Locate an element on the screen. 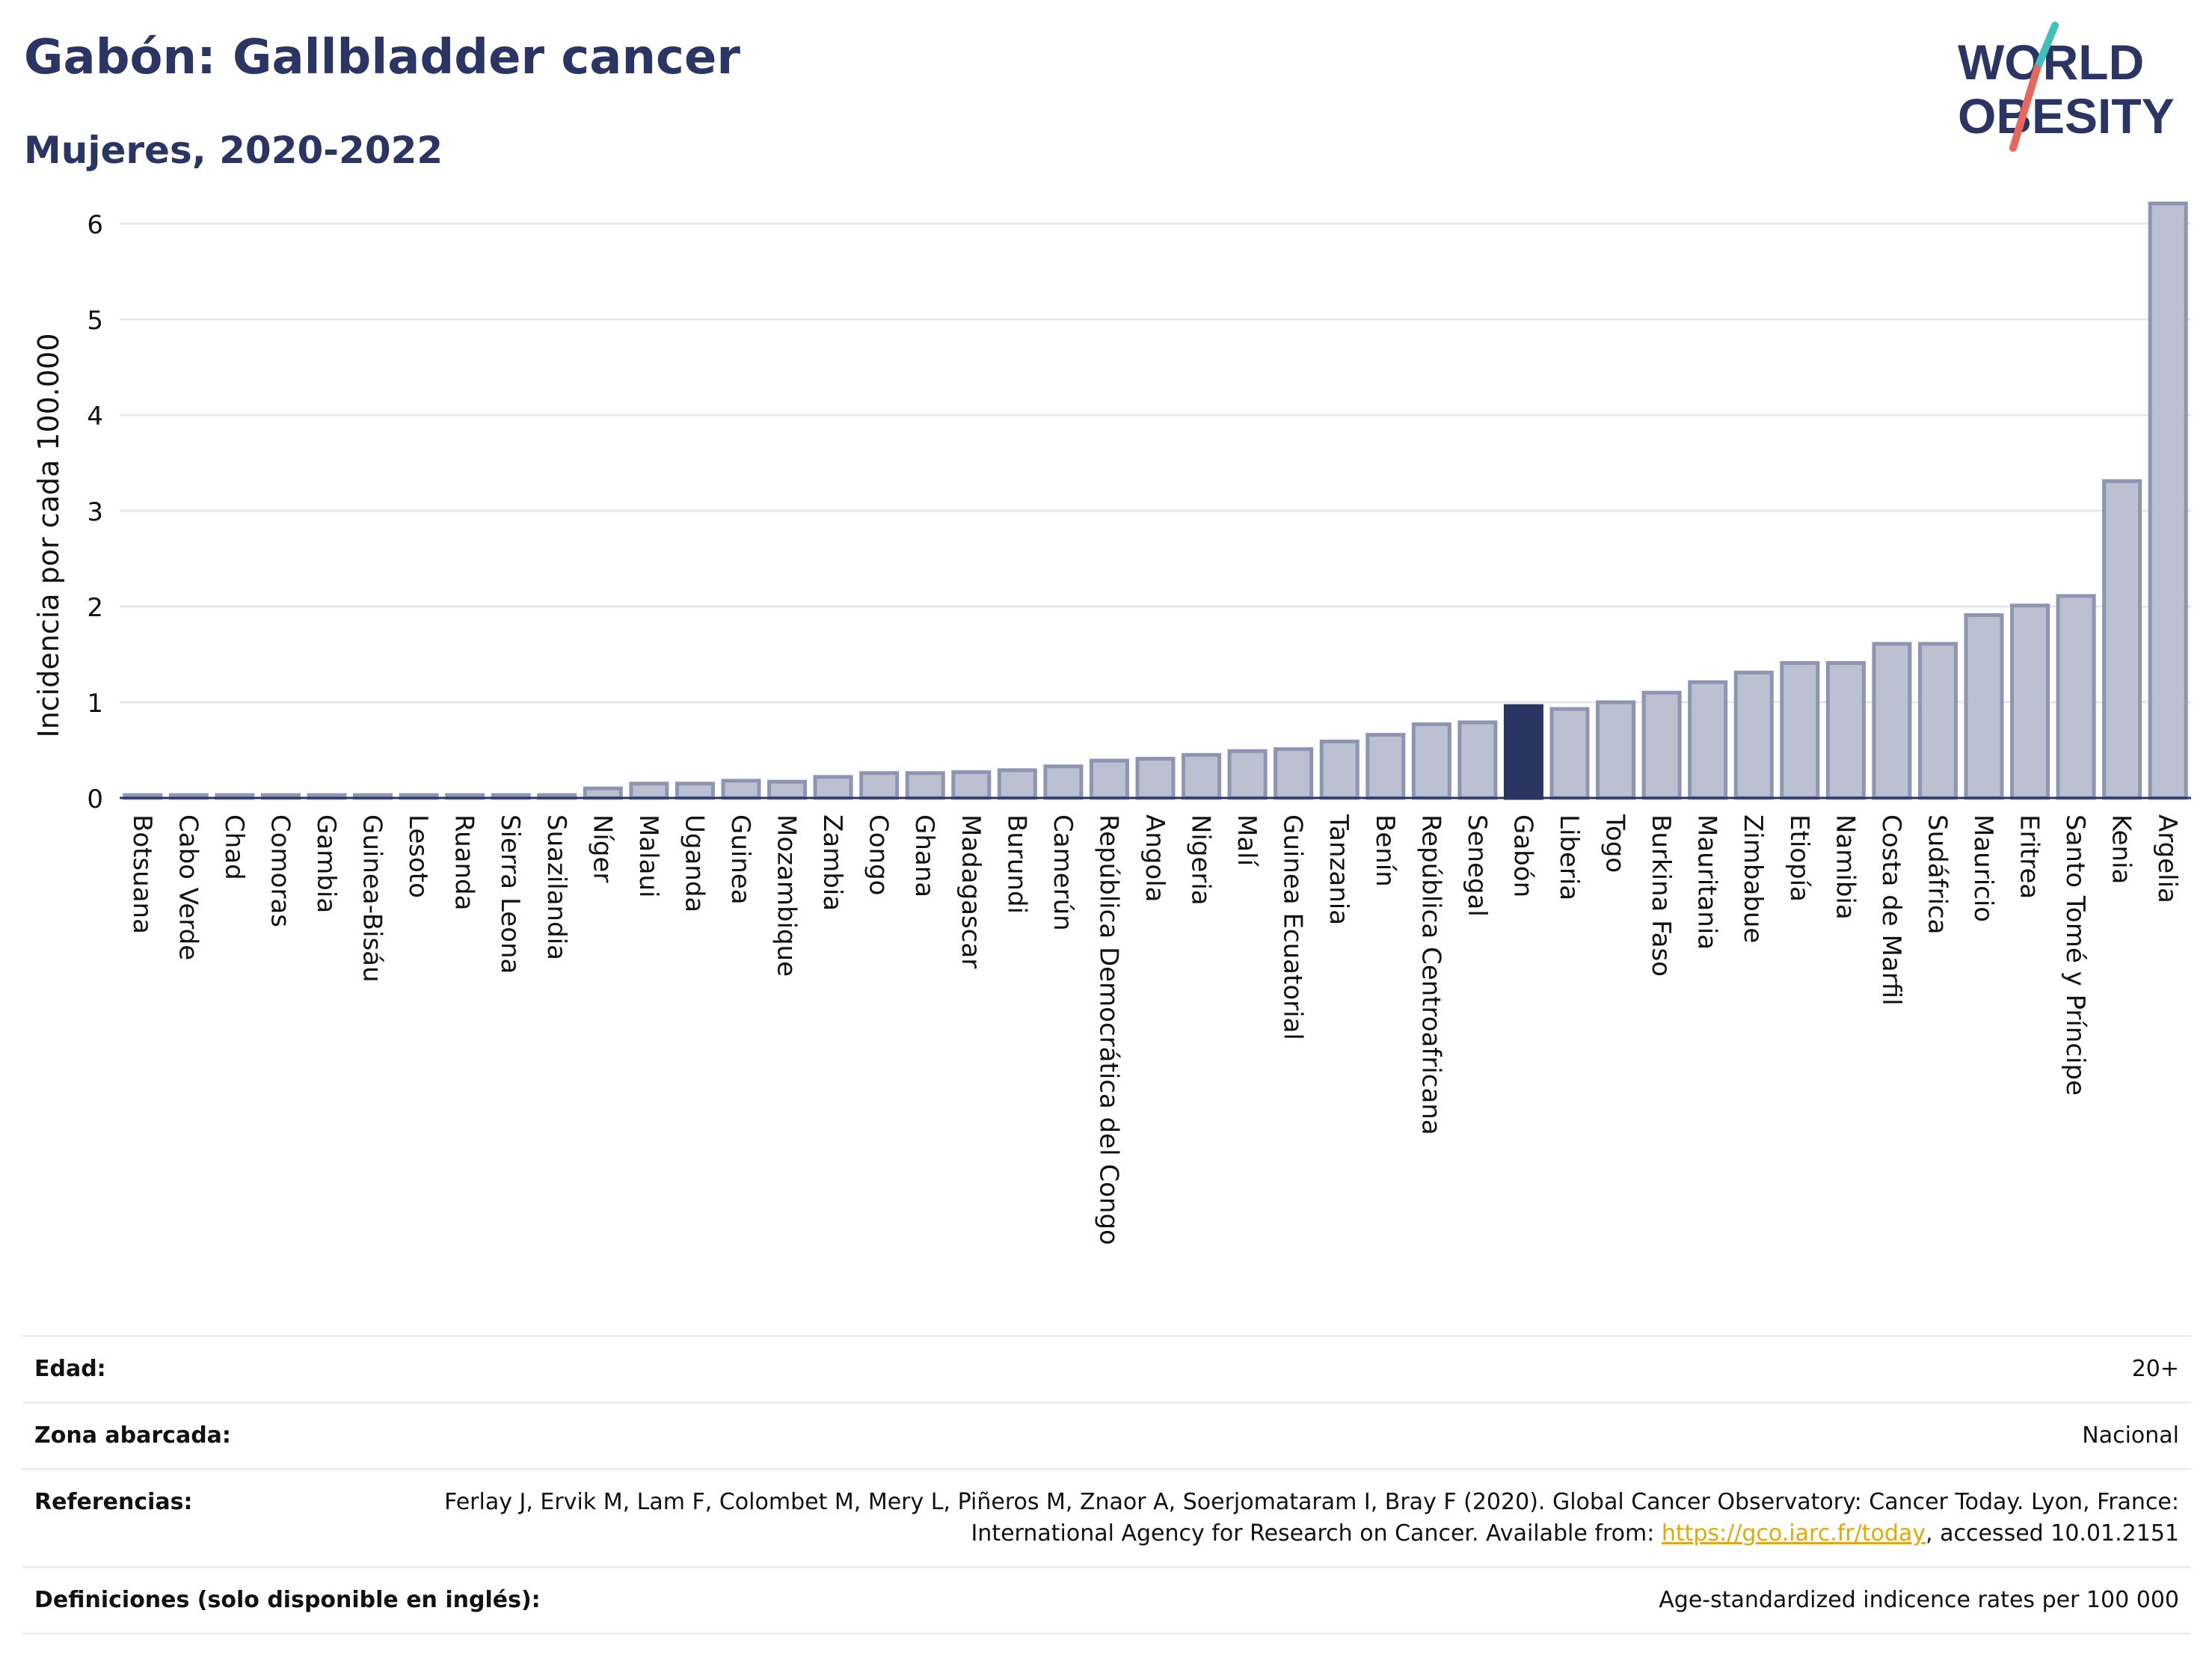 This screenshot has width=2212, height=1655. x-tick-label: Mauricio is located at coordinates (1983, 868).